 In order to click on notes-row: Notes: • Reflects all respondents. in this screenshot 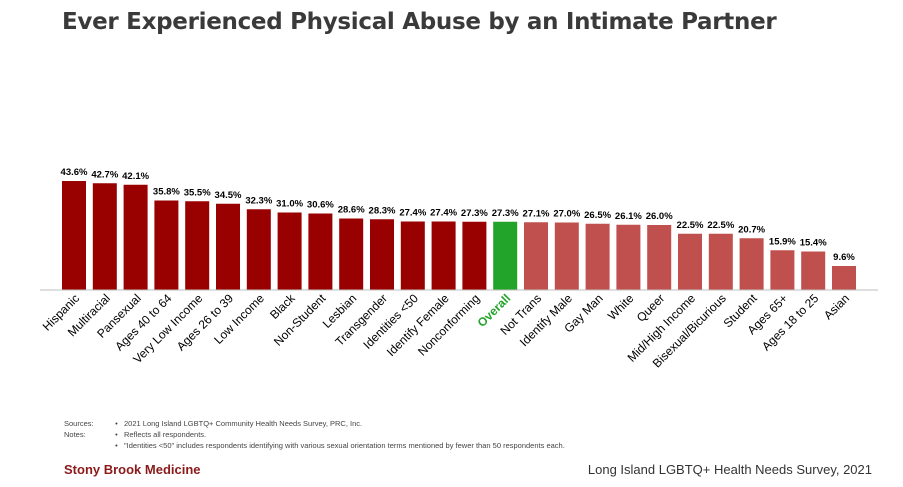, I will do `click(314, 434)`.